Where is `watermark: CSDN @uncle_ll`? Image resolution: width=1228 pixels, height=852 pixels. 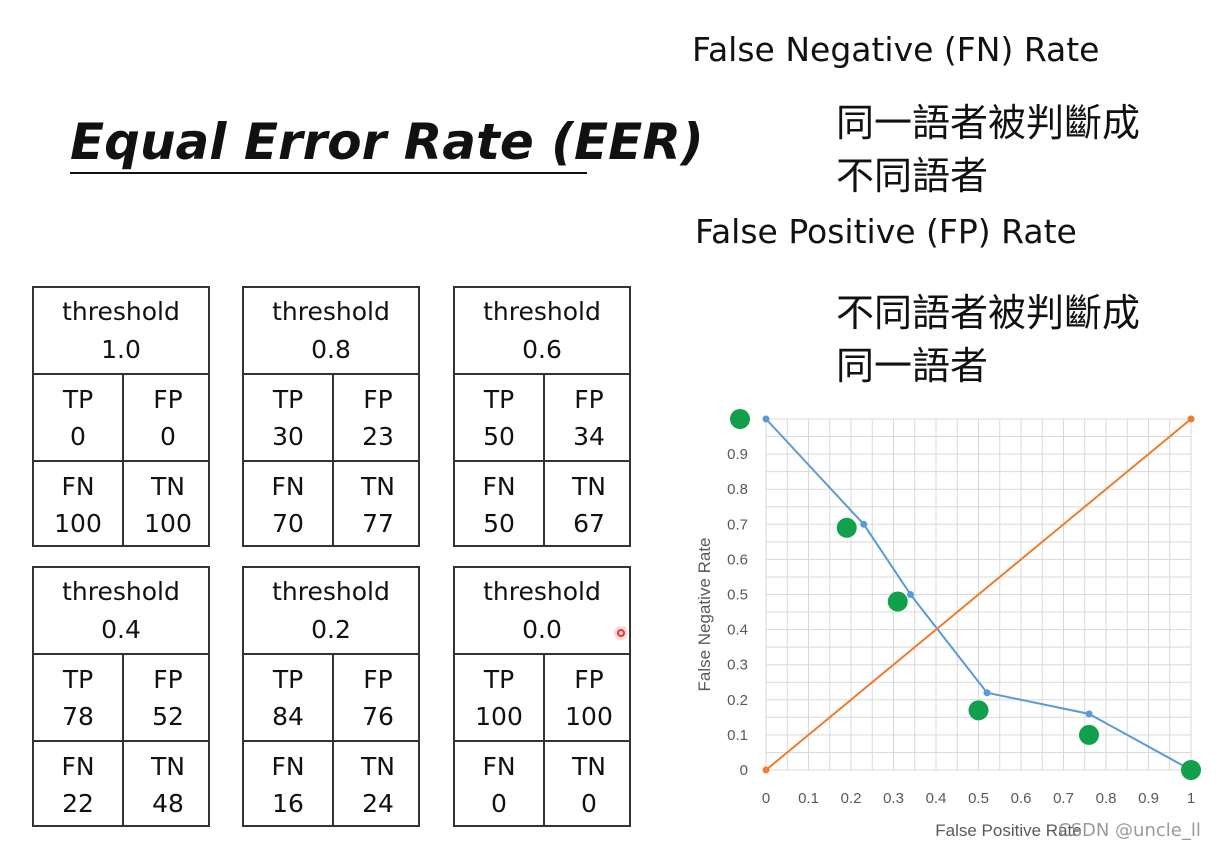
watermark: CSDN @uncle_ll is located at coordinates (1129, 830).